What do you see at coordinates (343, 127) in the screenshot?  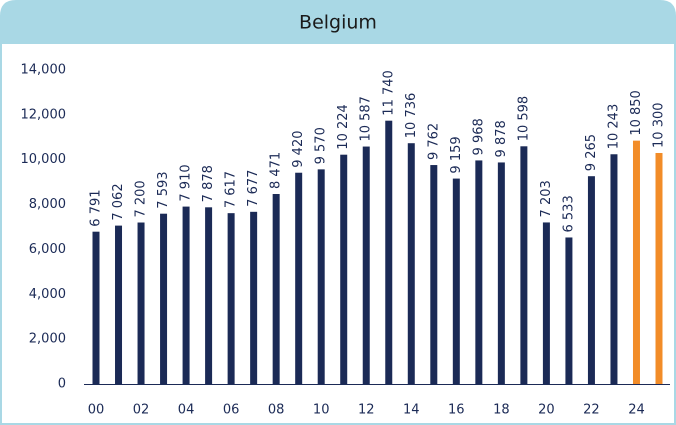 I see `value-label: 10 224` at bounding box center [343, 127].